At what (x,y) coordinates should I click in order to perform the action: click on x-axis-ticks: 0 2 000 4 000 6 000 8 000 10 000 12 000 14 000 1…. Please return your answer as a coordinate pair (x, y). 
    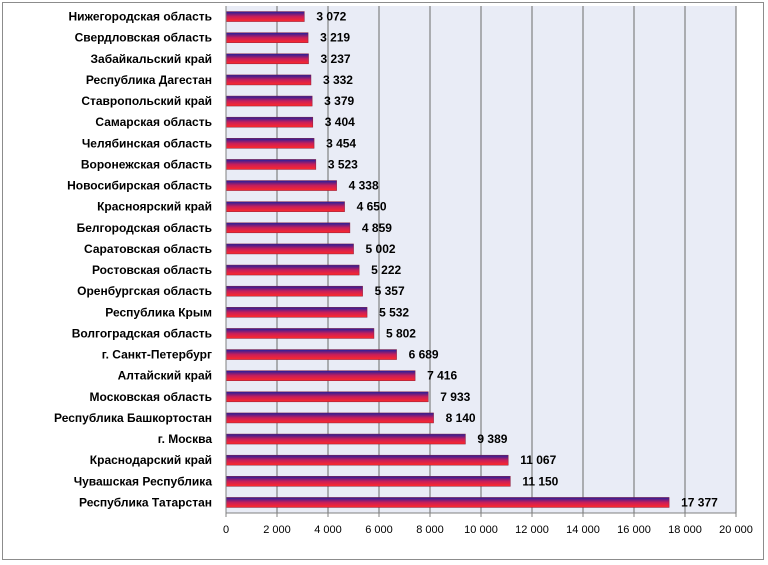
    Looking at the image, I should click on (488, 524).